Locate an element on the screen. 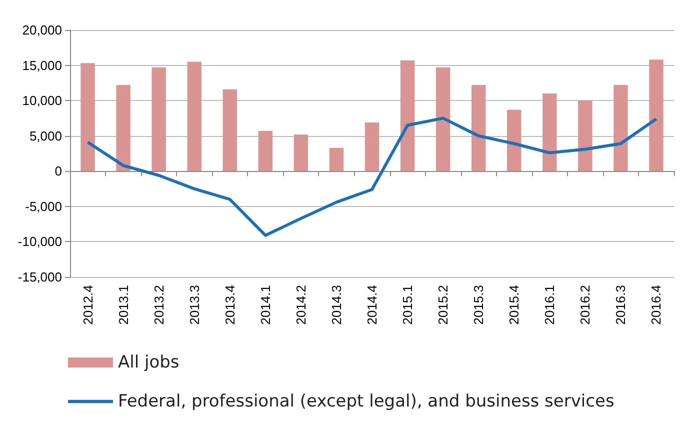  x-tick-label: 2015.3 is located at coordinates (478, 305).